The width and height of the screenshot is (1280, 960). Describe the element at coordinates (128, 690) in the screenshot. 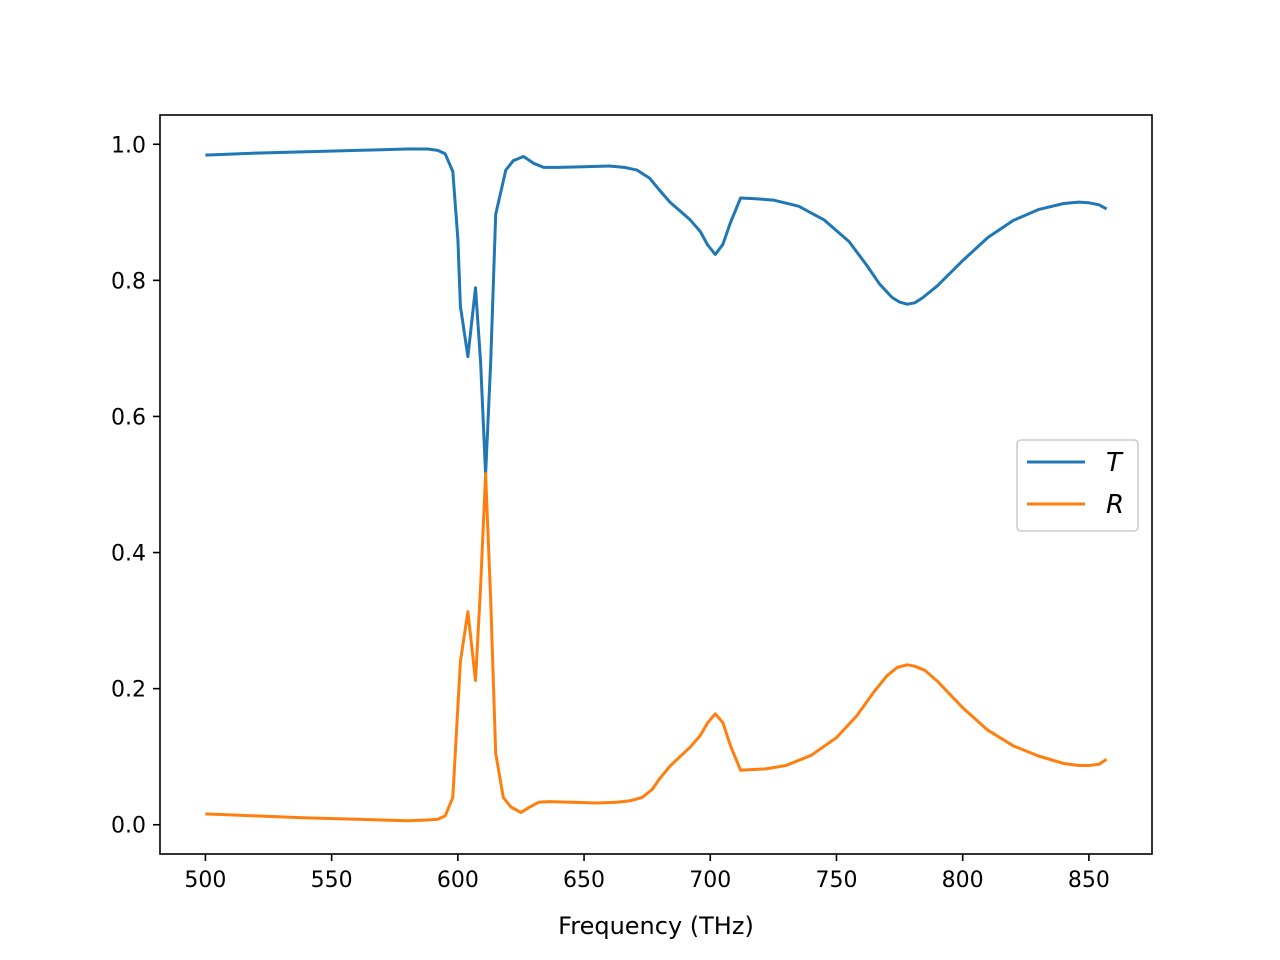

I see `y-tick-label: 0.2` at that location.